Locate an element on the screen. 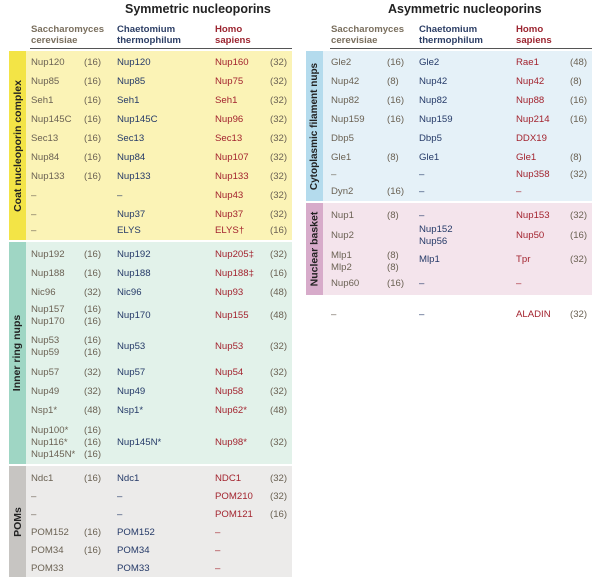 The width and height of the screenshot is (600, 583). hs-gene: Nup153 is located at coordinates (533, 215).